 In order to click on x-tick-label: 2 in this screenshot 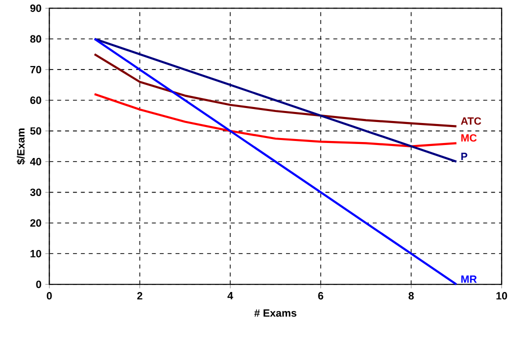, I will do `click(139, 296)`.